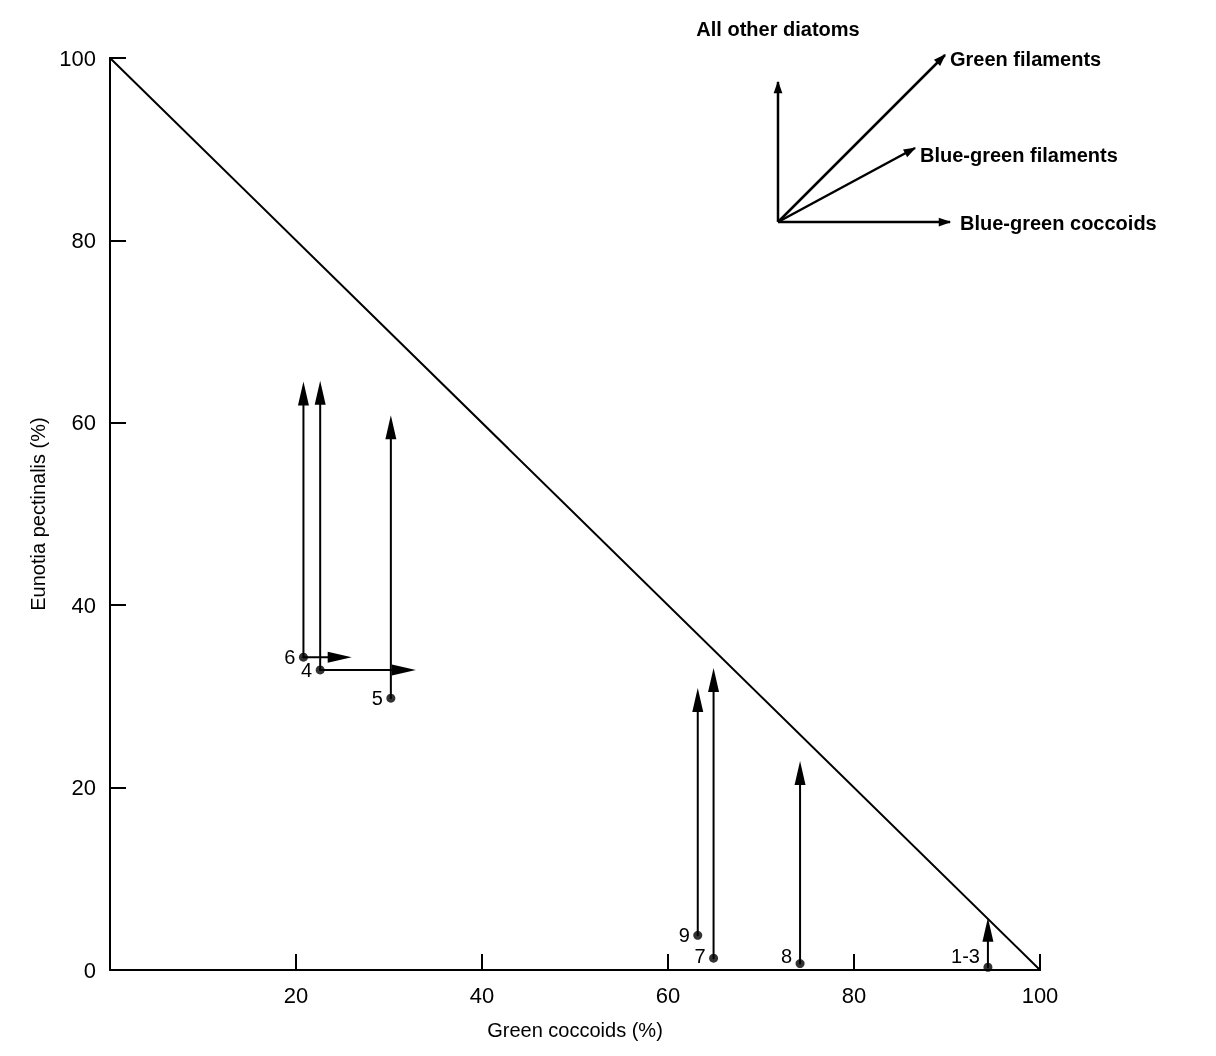 The width and height of the screenshot is (1216, 1056). What do you see at coordinates (77, 58) in the screenshot?
I see `y-tick-label: 100` at bounding box center [77, 58].